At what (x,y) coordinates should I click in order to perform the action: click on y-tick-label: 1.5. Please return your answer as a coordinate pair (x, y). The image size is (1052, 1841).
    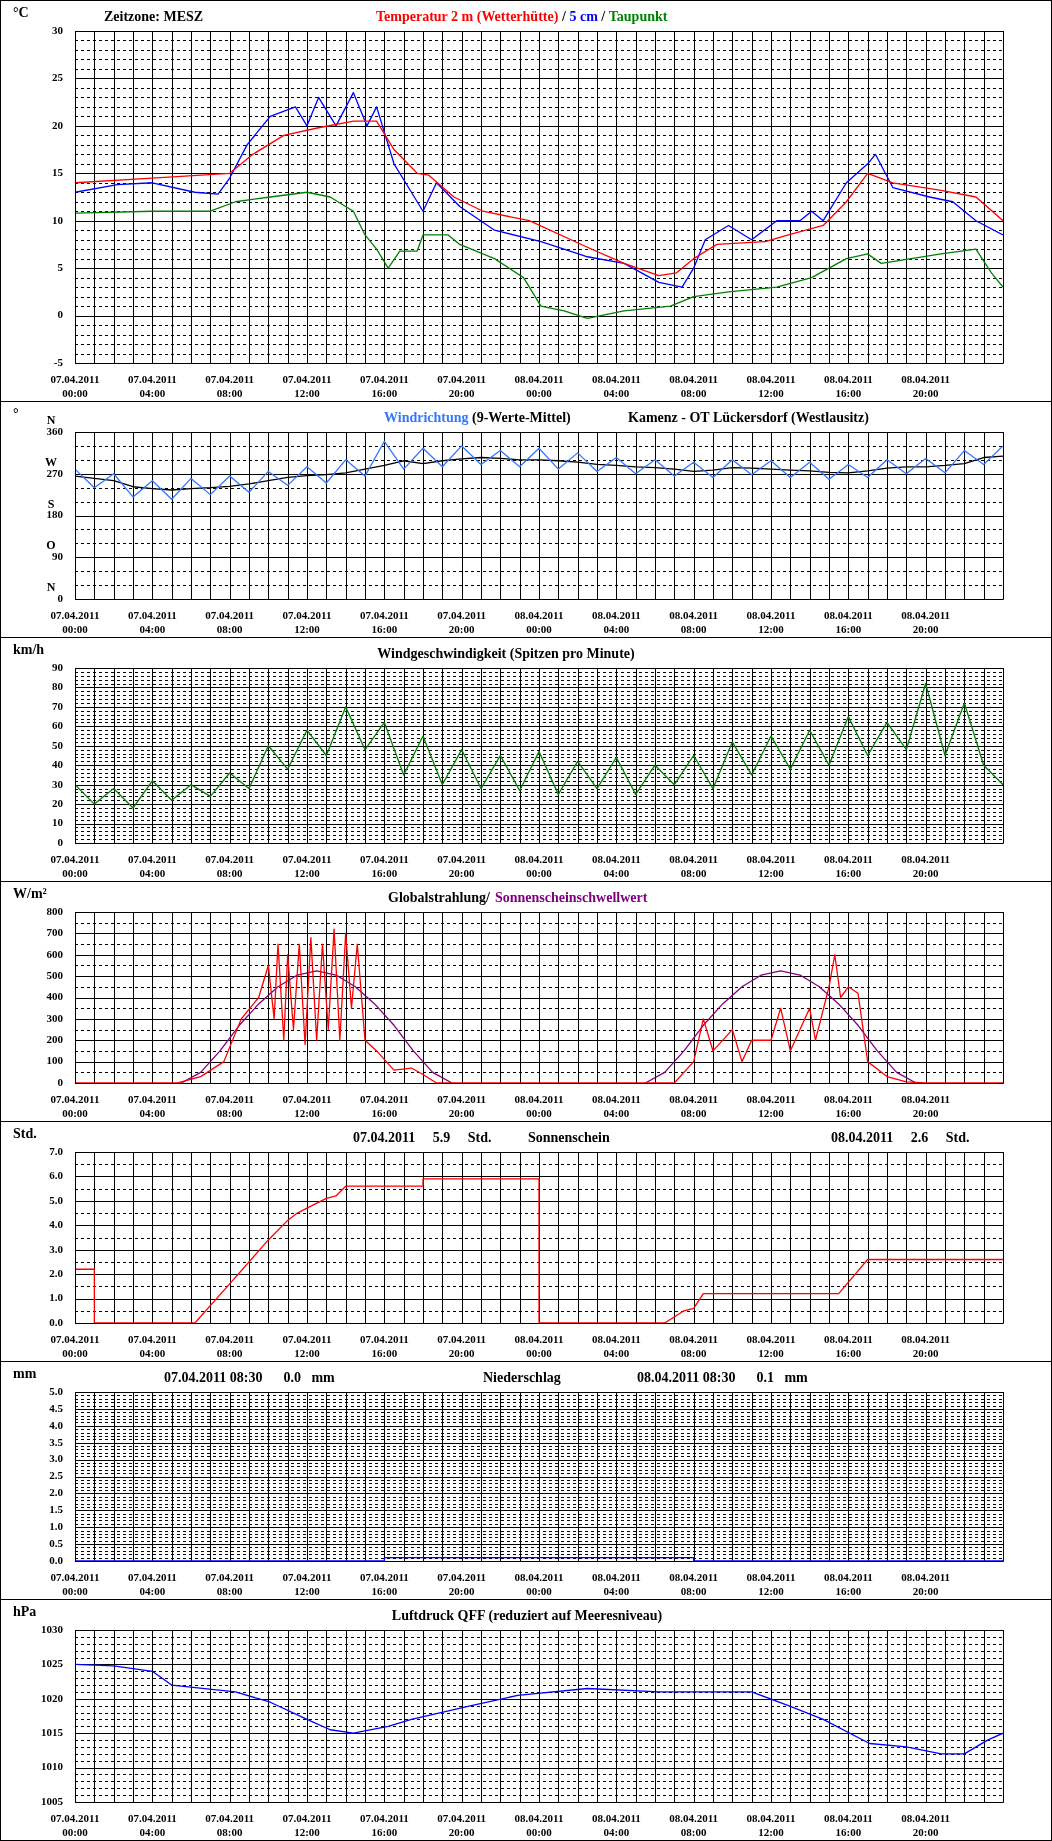
    Looking at the image, I should click on (56, 1509).